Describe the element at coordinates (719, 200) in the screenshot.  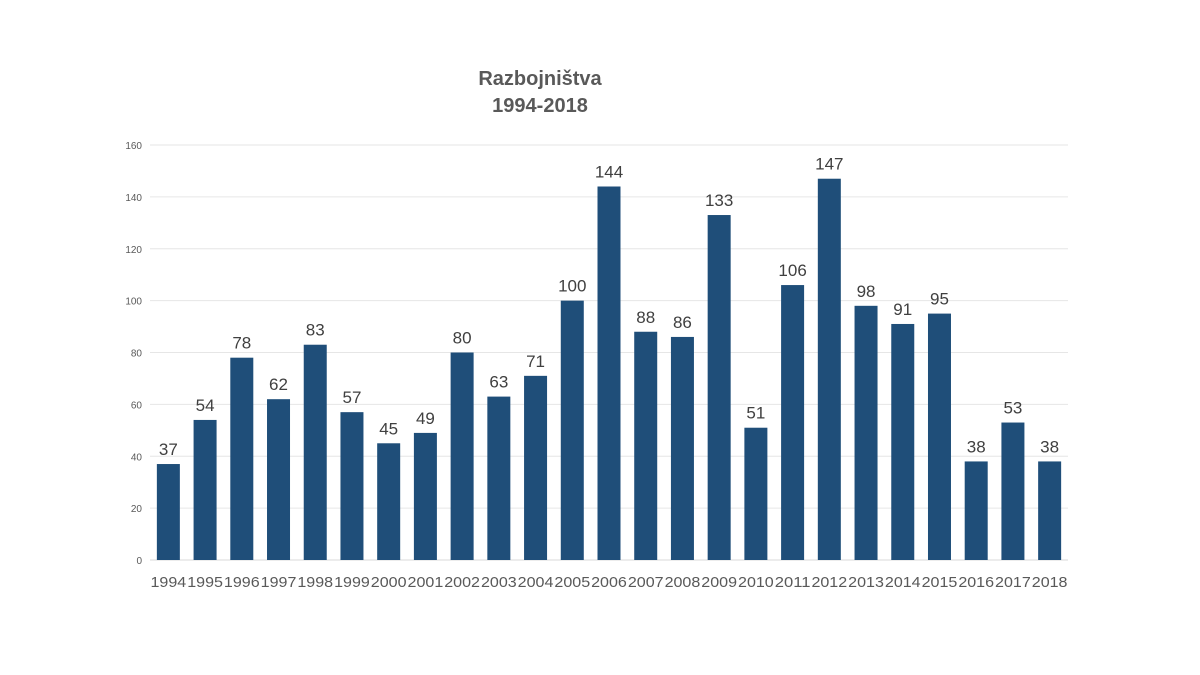
I see `data-label: 133` at that location.